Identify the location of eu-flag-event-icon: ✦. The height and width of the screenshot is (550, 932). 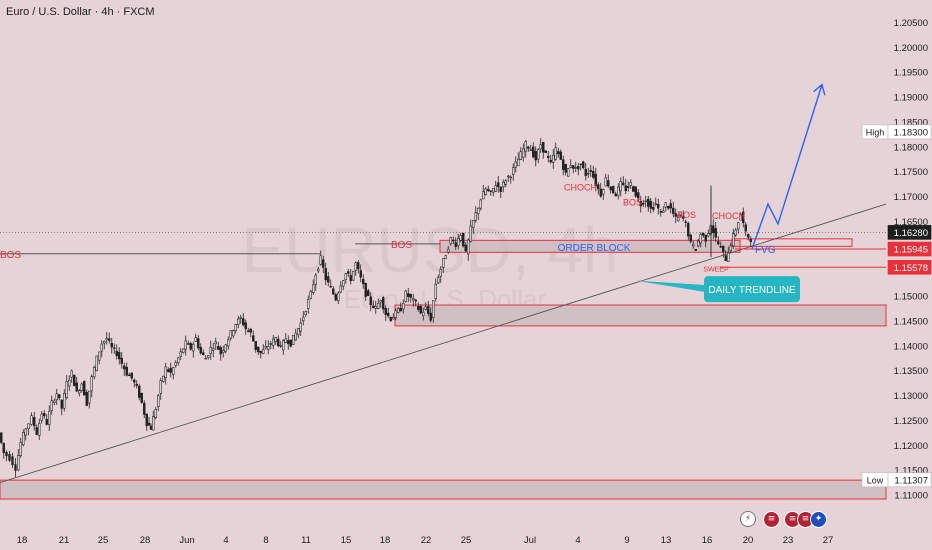
(818, 519).